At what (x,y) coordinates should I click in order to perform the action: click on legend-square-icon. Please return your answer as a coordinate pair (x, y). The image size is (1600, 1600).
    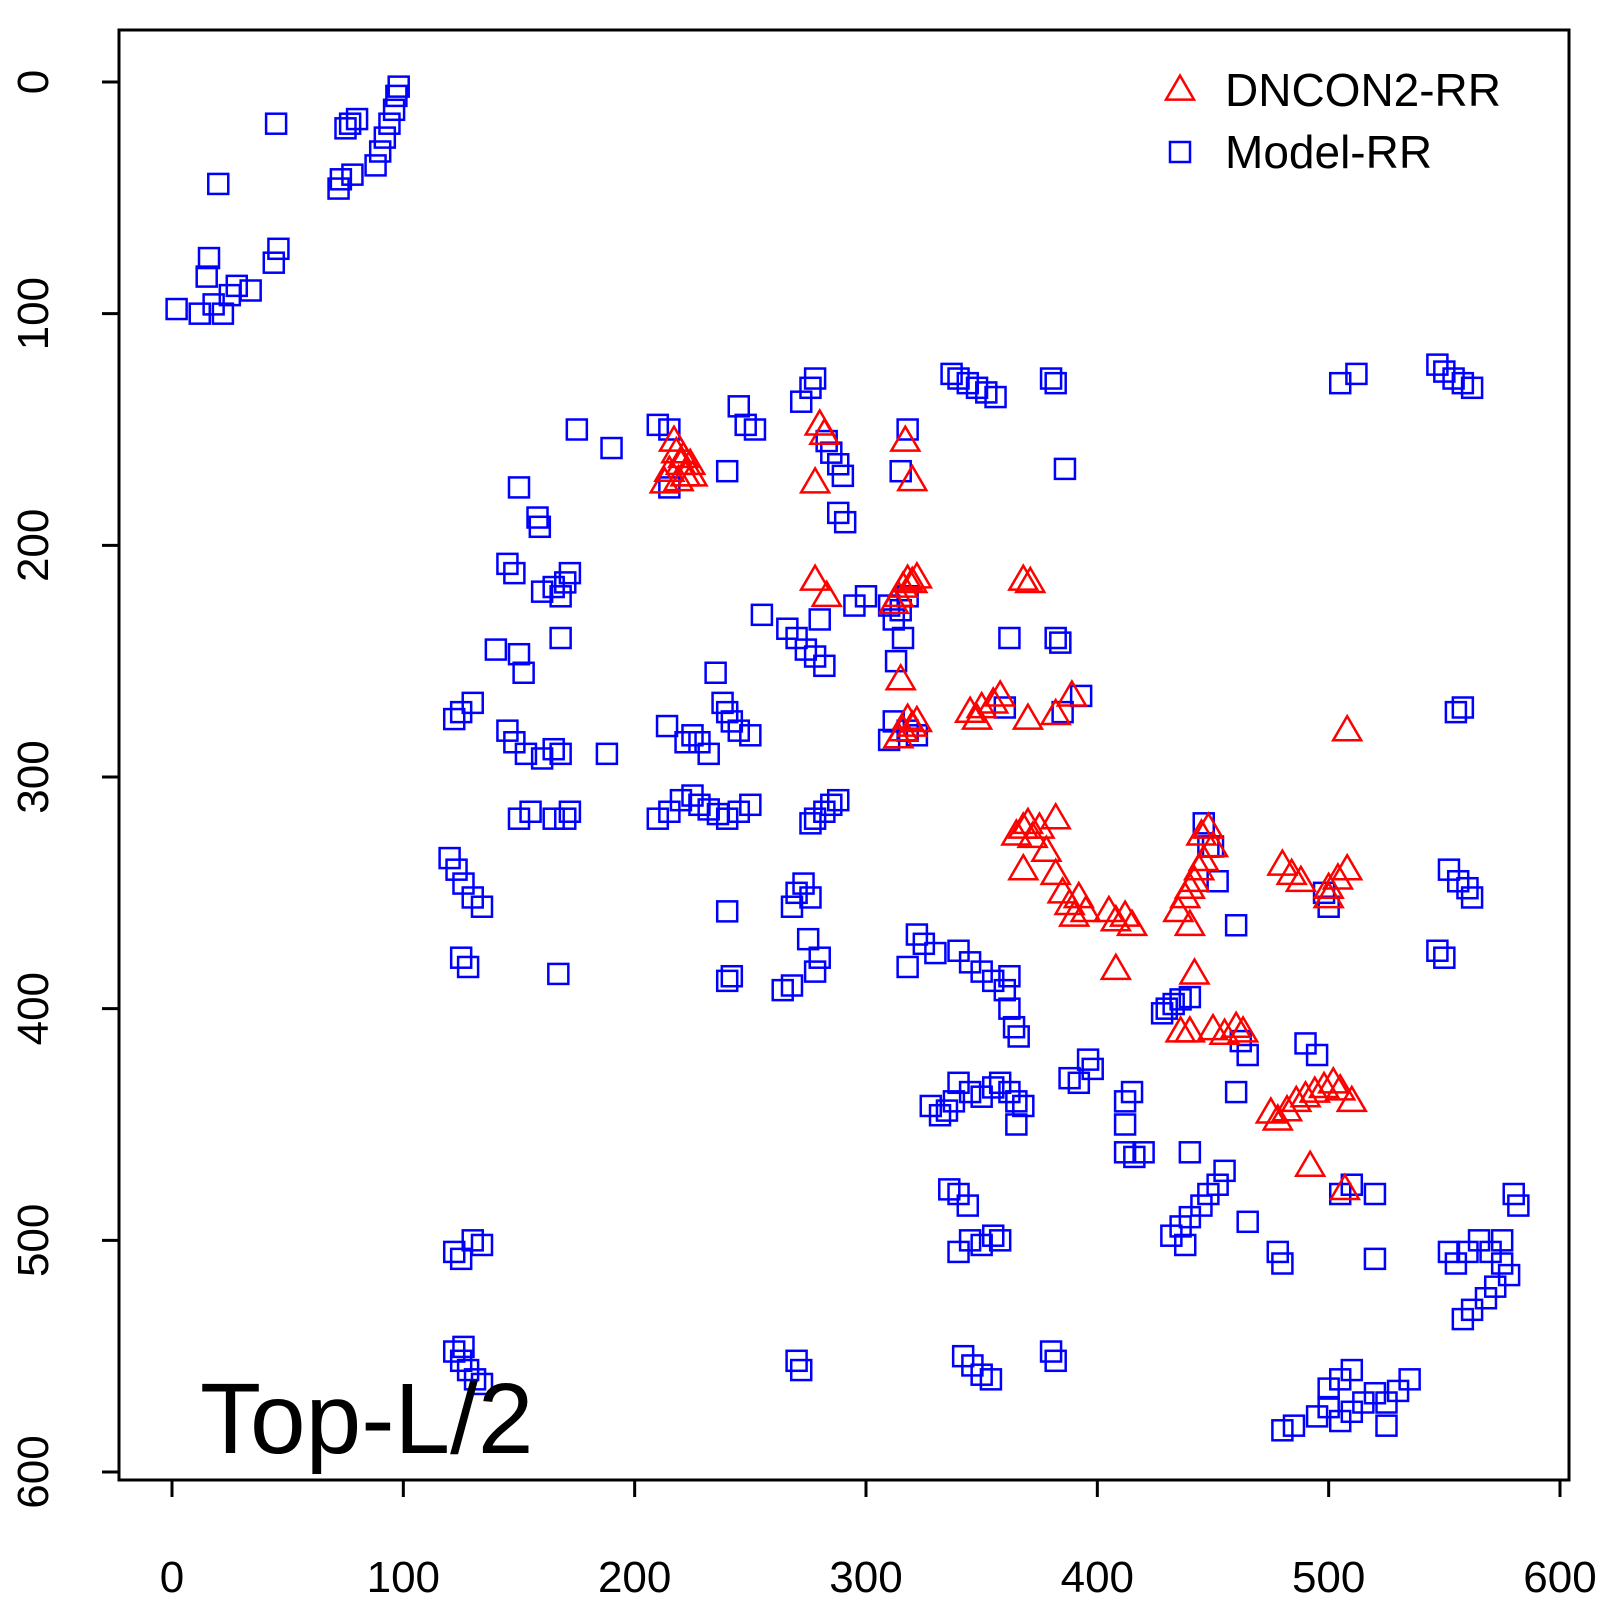
    Looking at the image, I should click on (1180, 152).